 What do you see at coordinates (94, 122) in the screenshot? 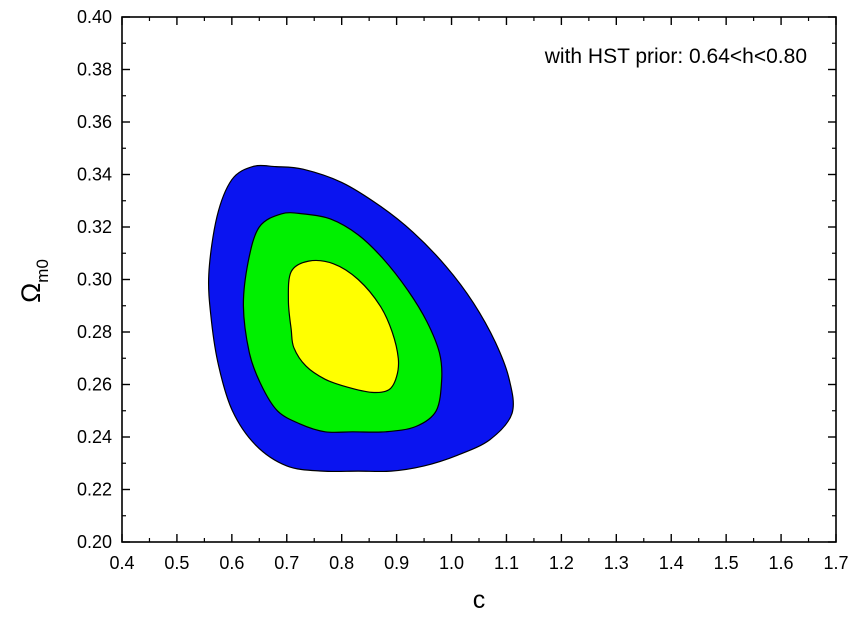
I see `y-tick-label: 0.36` at bounding box center [94, 122].